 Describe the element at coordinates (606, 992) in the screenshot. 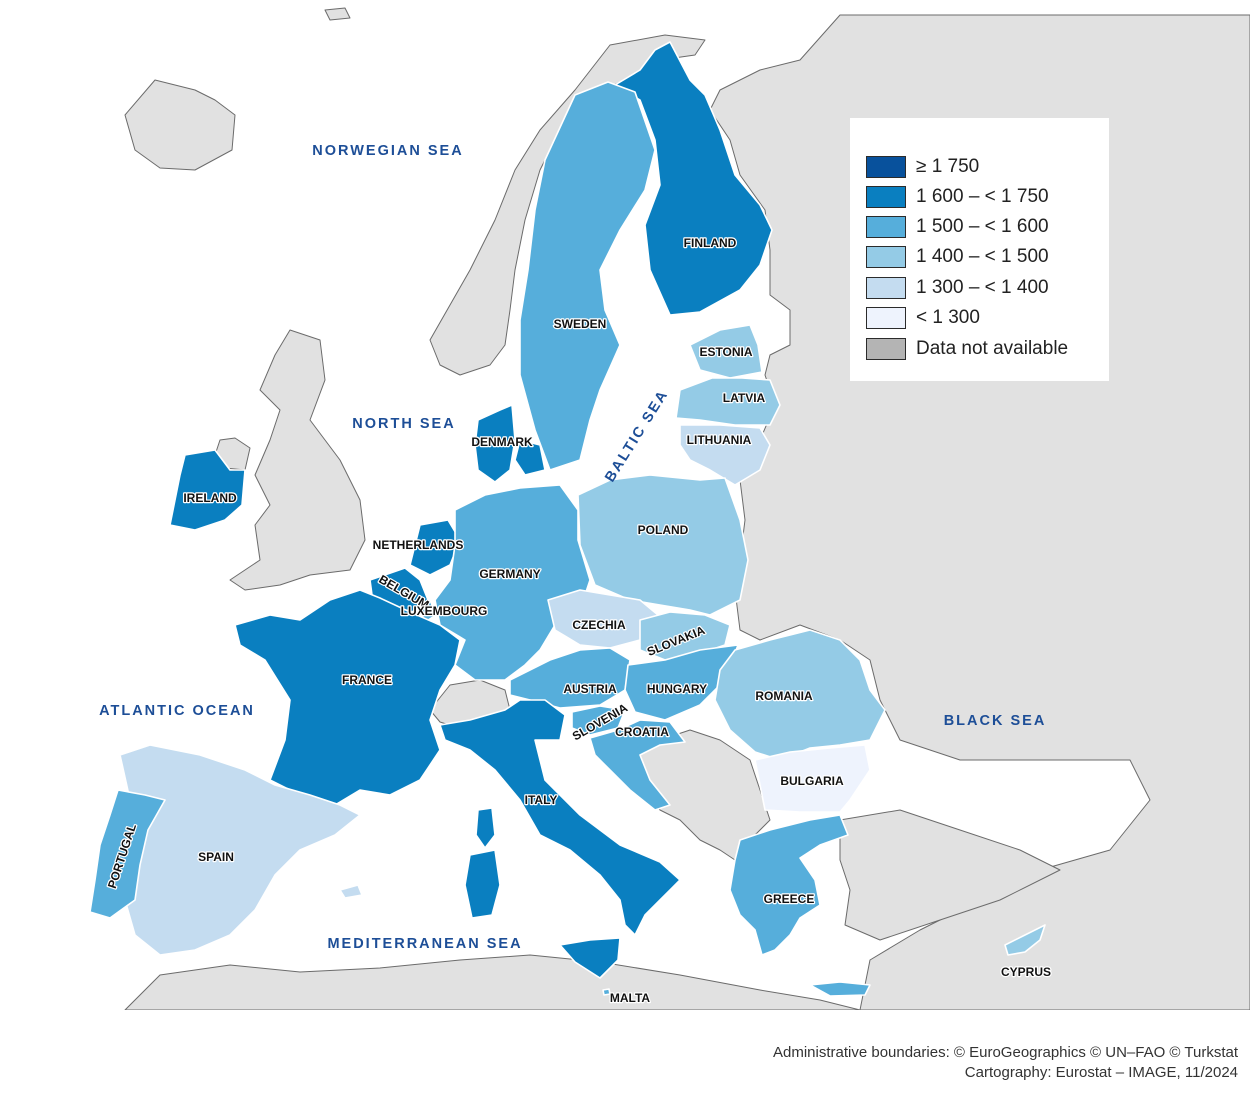

I see `country-malta` at that location.